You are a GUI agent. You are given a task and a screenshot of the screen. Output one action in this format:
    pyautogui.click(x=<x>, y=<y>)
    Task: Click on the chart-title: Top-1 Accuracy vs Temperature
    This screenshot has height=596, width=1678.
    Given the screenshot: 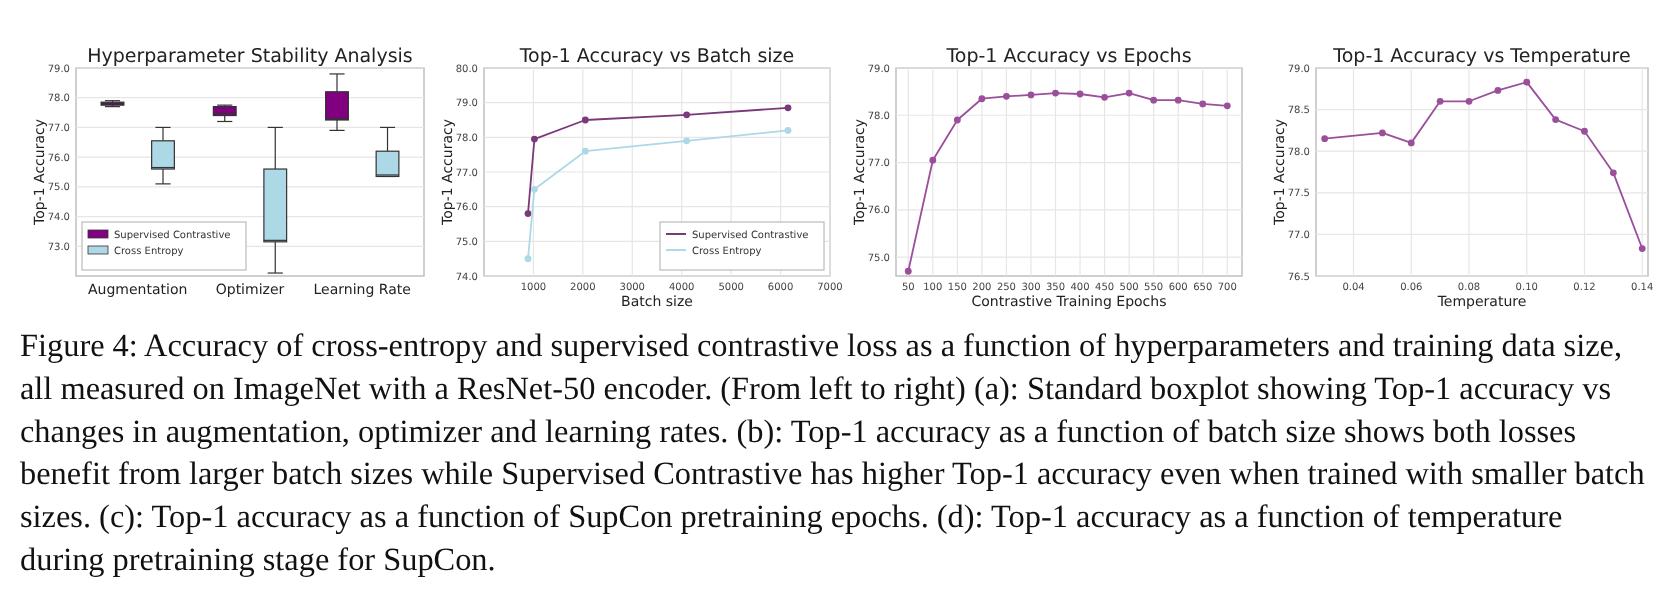 What is the action you would take?
    pyautogui.click(x=1481, y=57)
    